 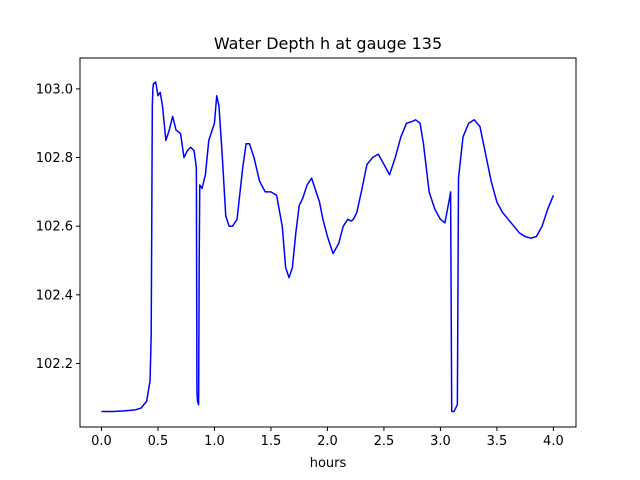 I want to click on x-tick-label: 4.0, so click(x=553, y=441).